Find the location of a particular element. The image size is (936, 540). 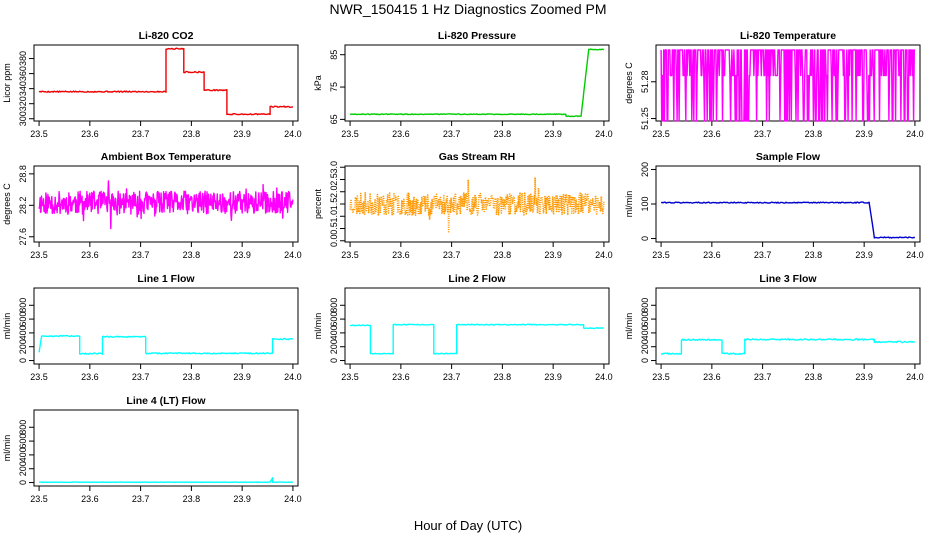

y-axis-label: kPa is located at coordinates (318, 83).